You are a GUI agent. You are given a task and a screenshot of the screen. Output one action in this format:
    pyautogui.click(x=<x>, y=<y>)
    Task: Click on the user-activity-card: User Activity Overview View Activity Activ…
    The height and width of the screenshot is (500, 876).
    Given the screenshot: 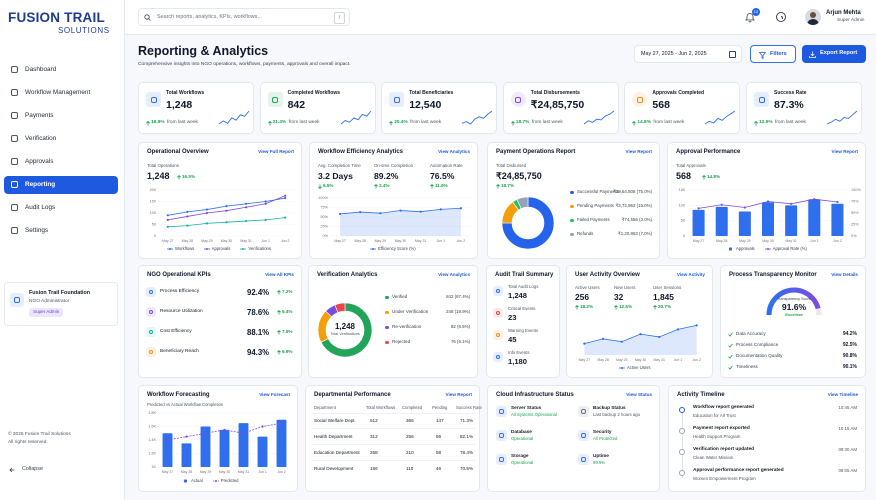 What is the action you would take?
    pyautogui.click(x=639, y=321)
    